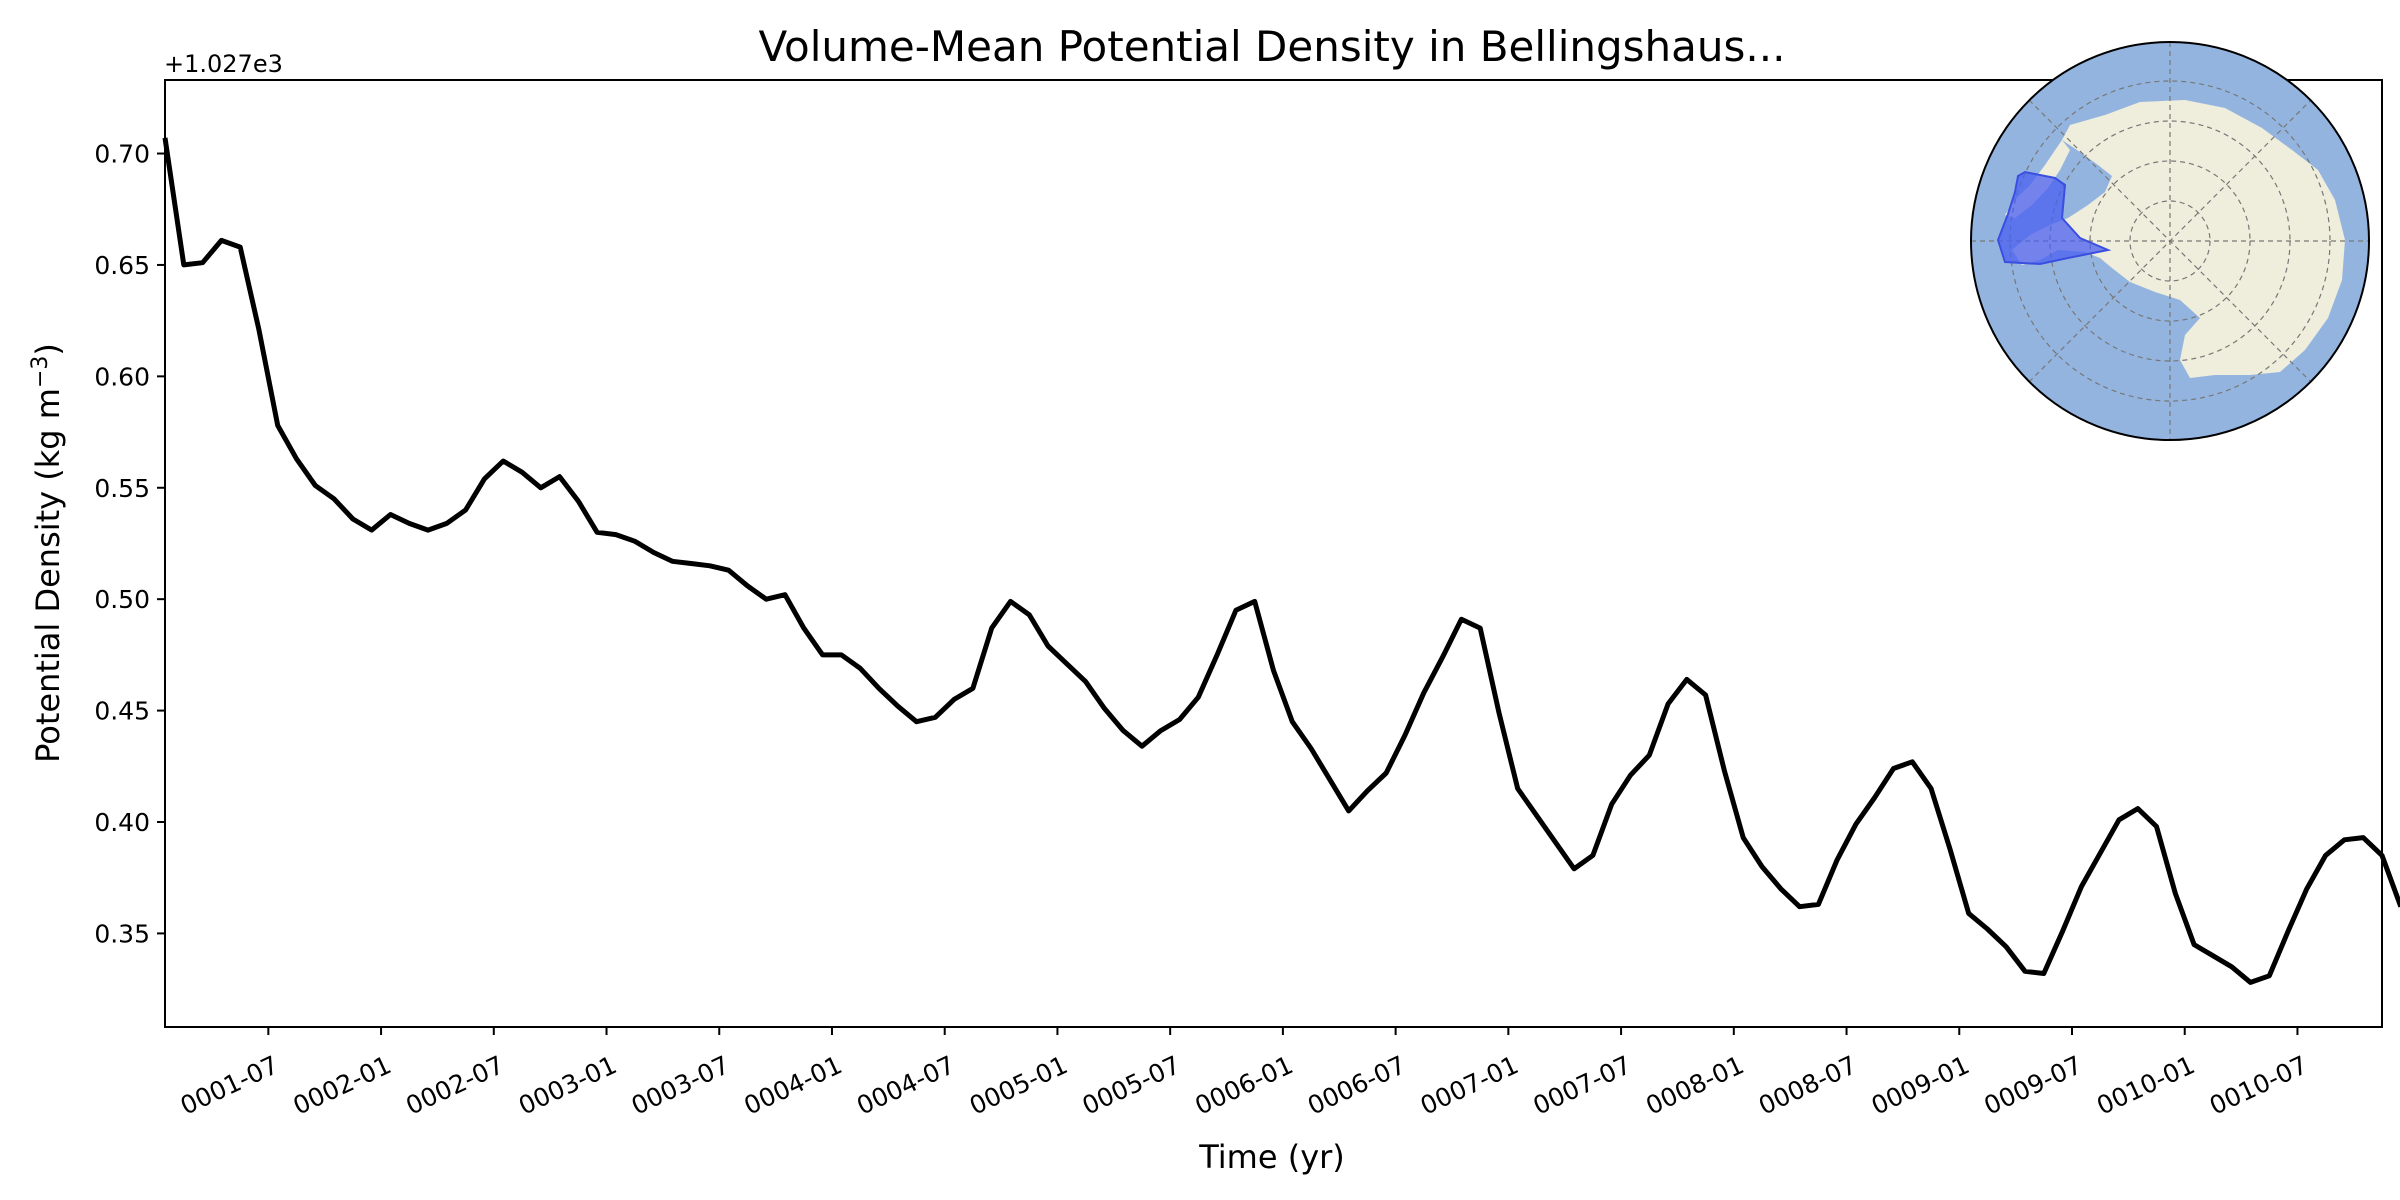 This screenshot has height=1200, width=2400. Describe the element at coordinates (48, 349) in the screenshot. I see `y-axis-label-suffix: )` at that location.